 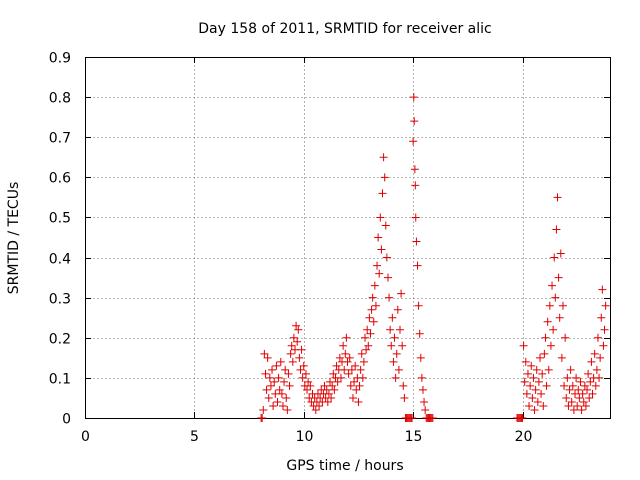 What do you see at coordinates (60, 260) in the screenshot?
I see `y-tick-label: 0.4` at bounding box center [60, 260].